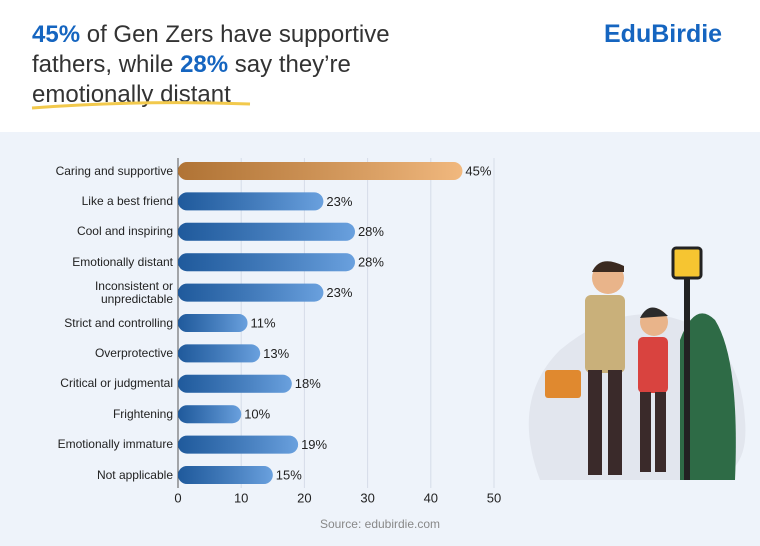 The height and width of the screenshot is (546, 760). Describe the element at coordinates (127, 200) in the screenshot. I see `category-label: Like a best friend` at that location.